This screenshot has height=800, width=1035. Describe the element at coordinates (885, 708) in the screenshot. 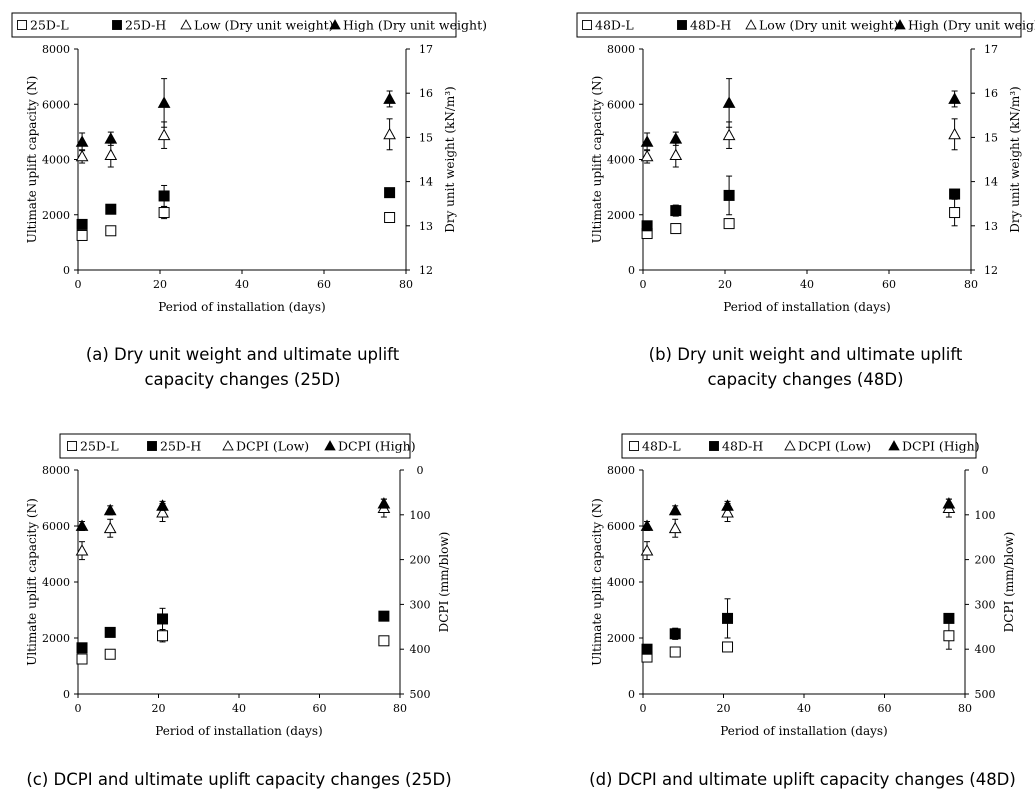

I see `chart-d-x-tick-label: 60` at that location.